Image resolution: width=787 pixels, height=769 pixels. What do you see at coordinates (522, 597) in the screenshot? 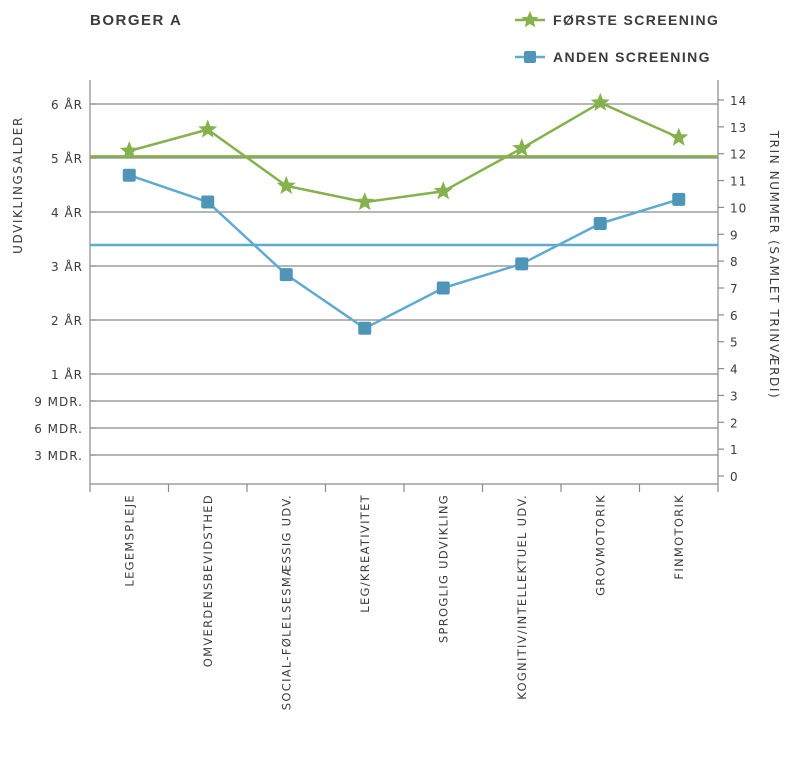
I see `category-label: KOGNITIV/INTELLEKTUEL UDV.` at bounding box center [522, 597].